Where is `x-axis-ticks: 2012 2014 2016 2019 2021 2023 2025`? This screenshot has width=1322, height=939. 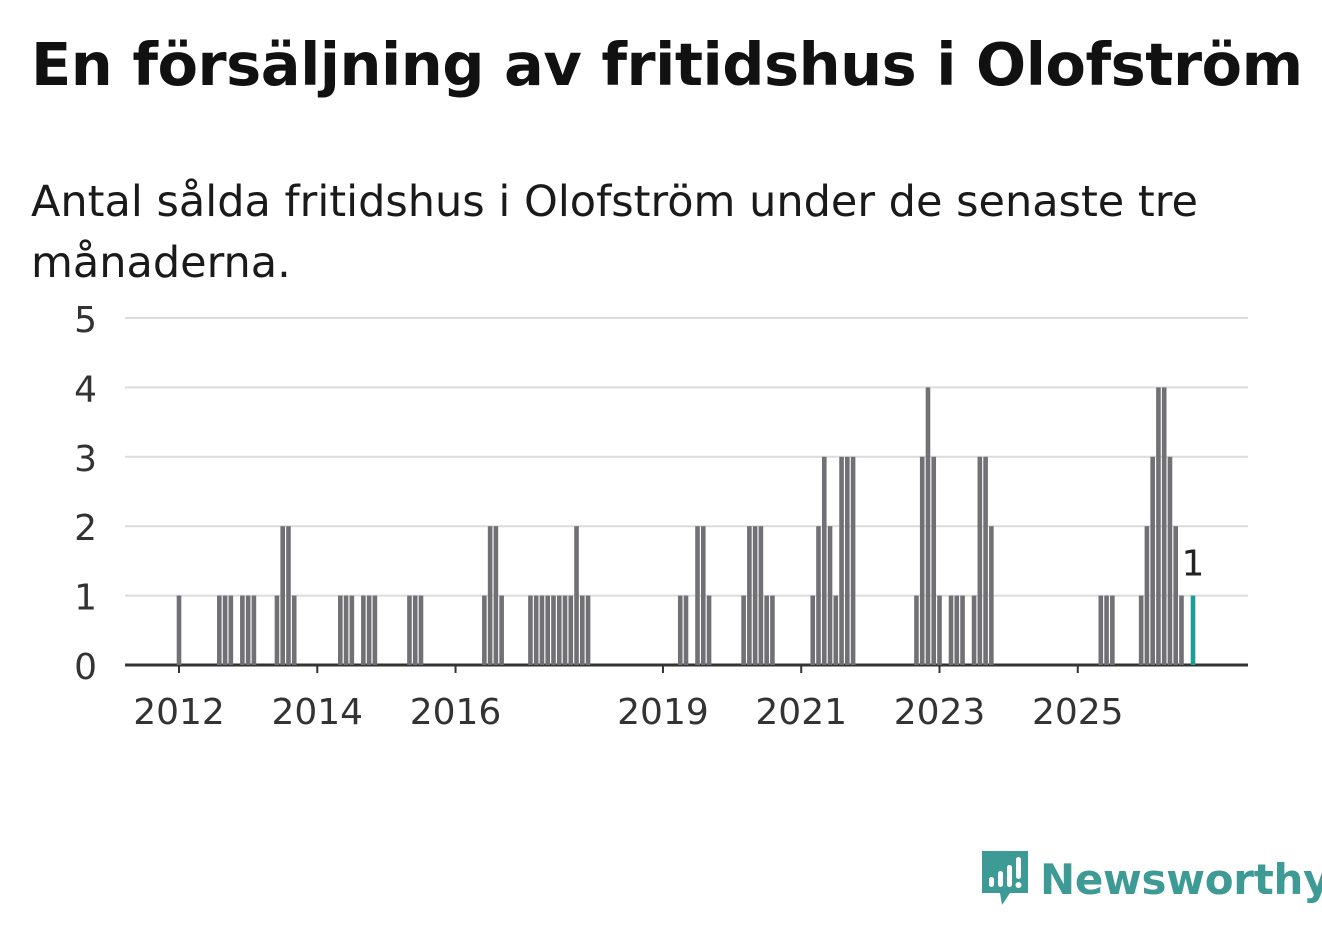
x-axis-ticks: 2012 2014 2016 2019 2021 2023 2025 is located at coordinates (628, 699).